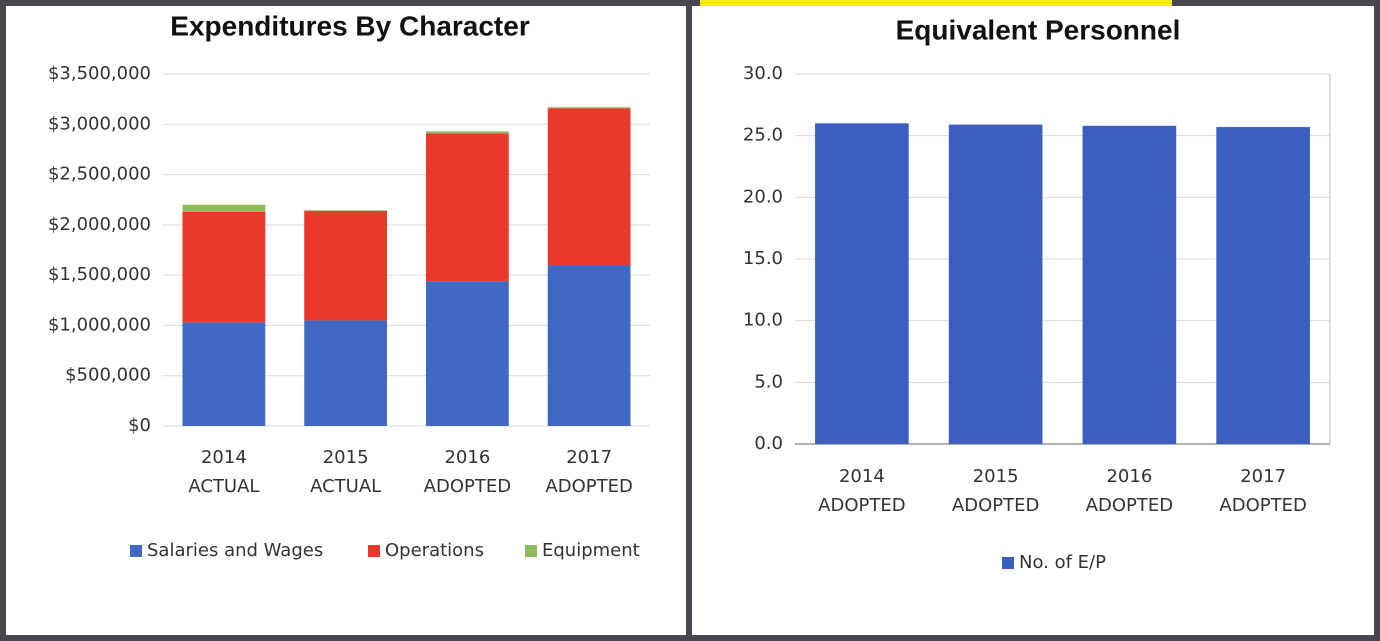 The image size is (1380, 641). I want to click on y-tick-label: $3,000,000, so click(99, 123).